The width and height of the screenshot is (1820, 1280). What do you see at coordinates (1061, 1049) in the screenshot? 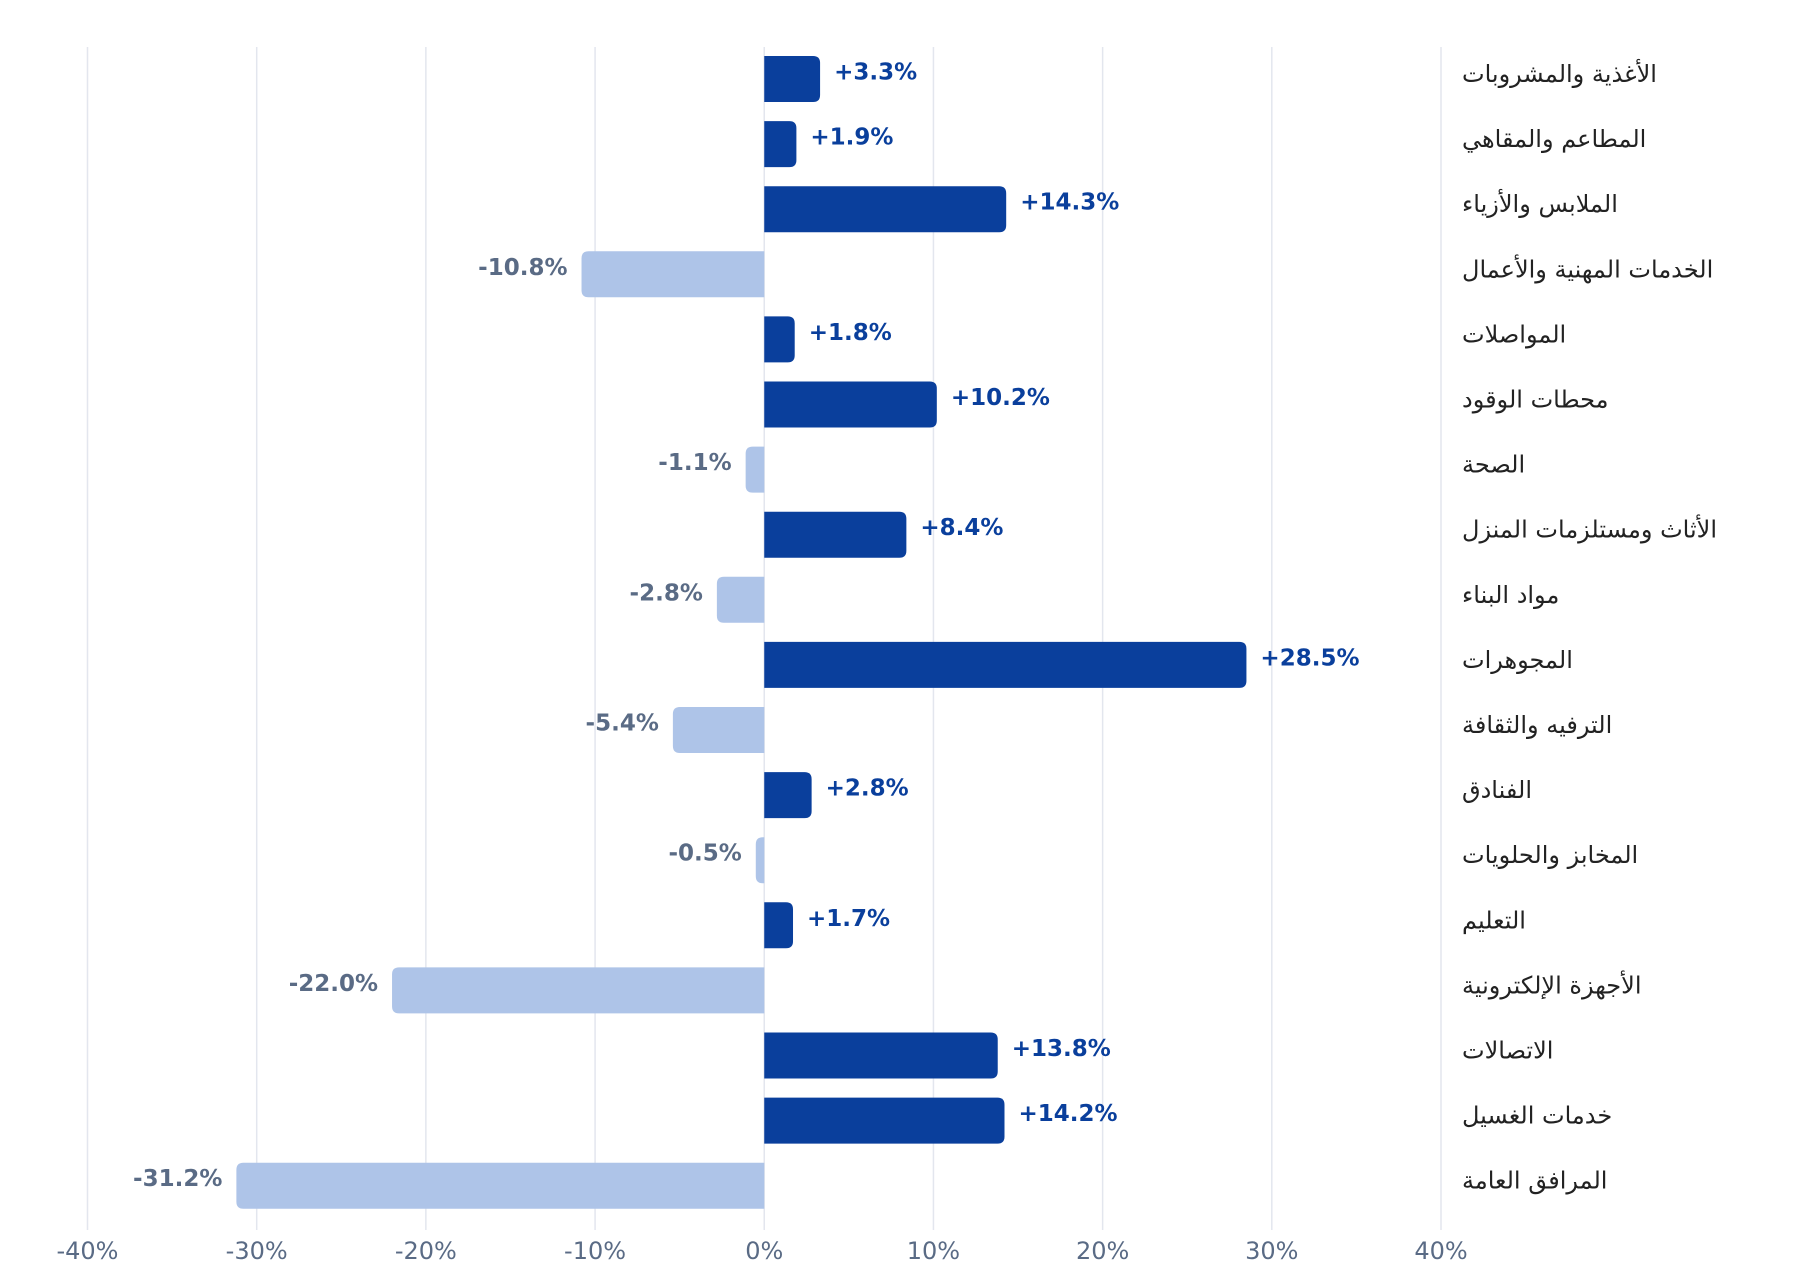
I see `value-label: +13.8%` at bounding box center [1061, 1049].